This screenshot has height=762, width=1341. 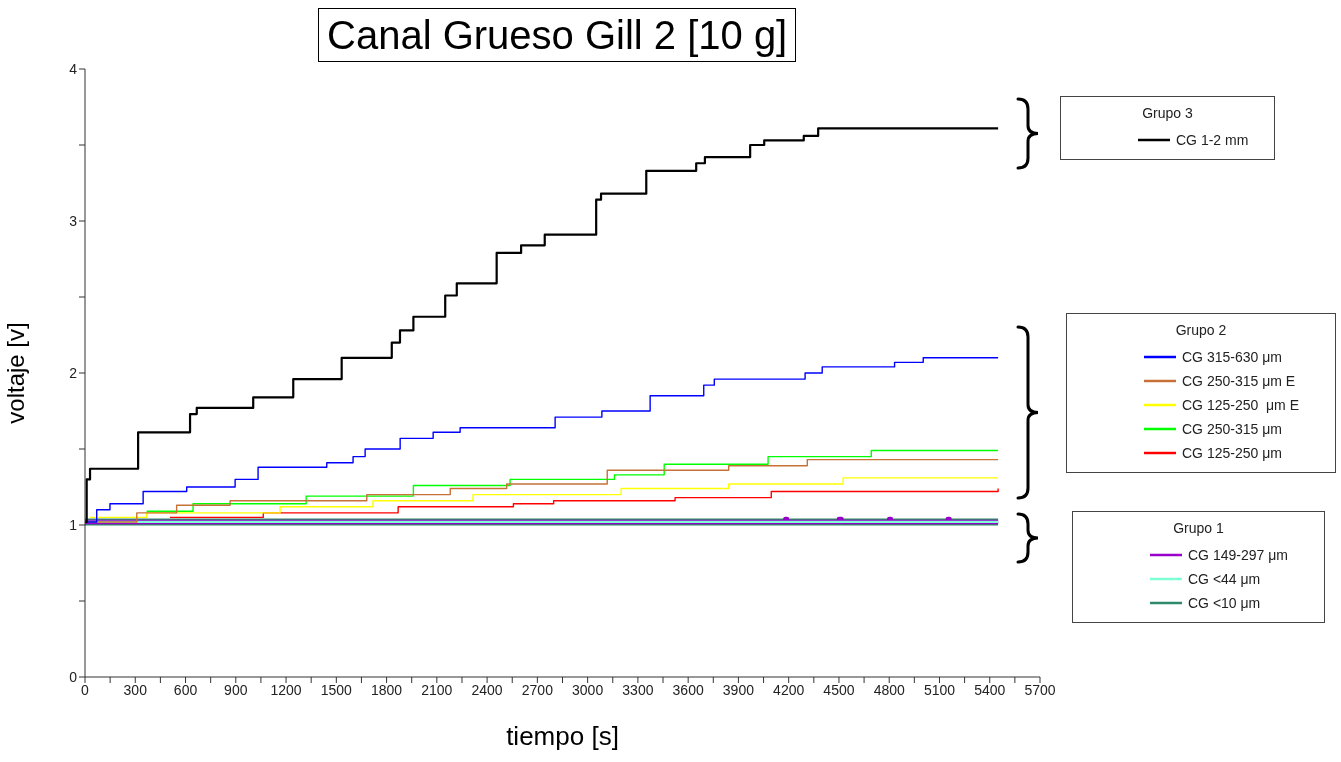 What do you see at coordinates (889, 689) in the screenshot?
I see `x-tick-label: 4800` at bounding box center [889, 689].